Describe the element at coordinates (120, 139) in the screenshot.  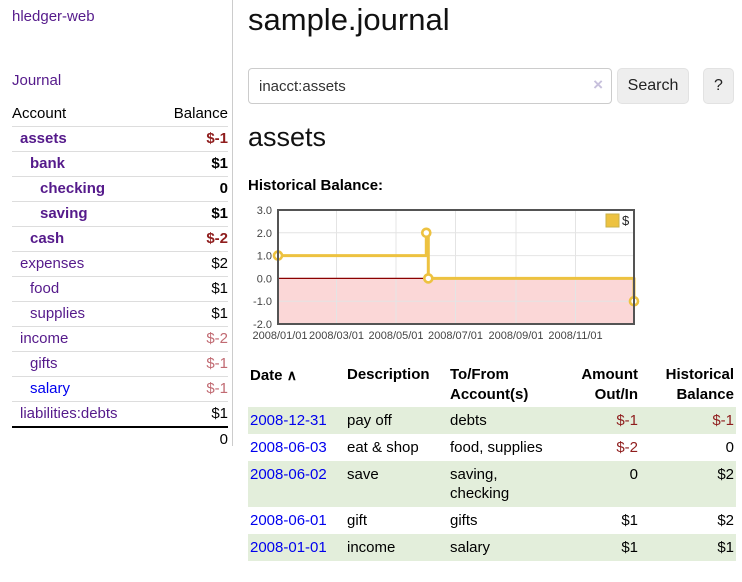
I see `account-row: assets $-1` at that location.